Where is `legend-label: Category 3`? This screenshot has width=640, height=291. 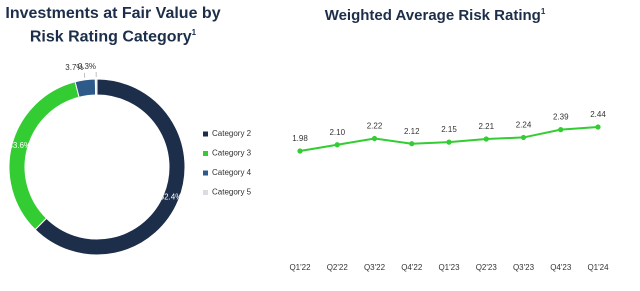
legend-label: Category 3 is located at coordinates (232, 153).